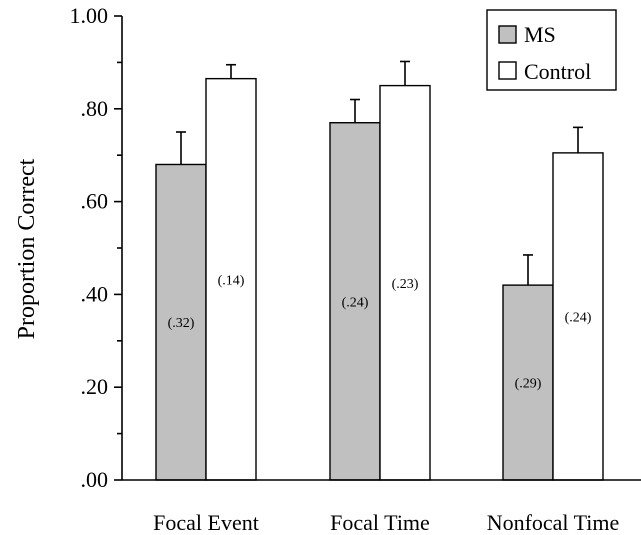 This screenshot has height=535, width=641. Describe the element at coordinates (96, 247) in the screenshot. I see `y-ticks: .00 .20 .40 .60 .80 1.00` at that location.